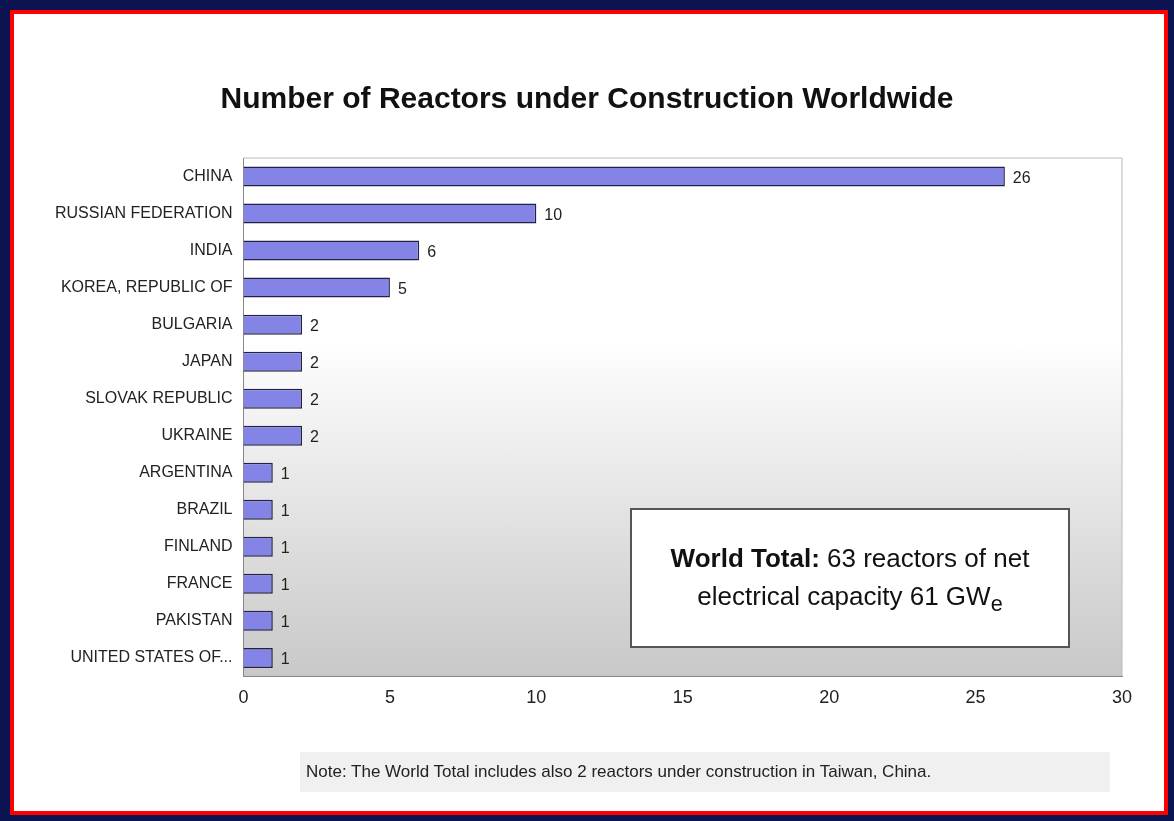 This screenshot has width=1174, height=821. I want to click on x-tick-label: 5, so click(389, 697).